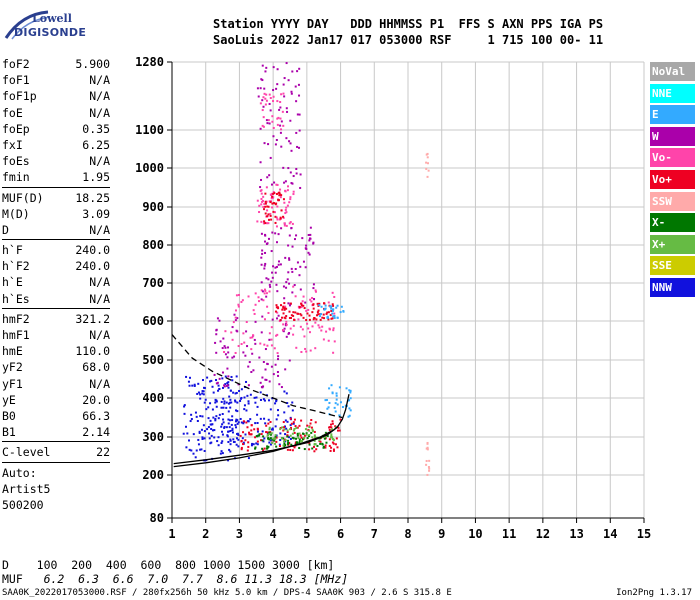 The image size is (700, 600). Describe the element at coordinates (407, 534) in the screenshot. I see `x-tick-label: 8` at that location.